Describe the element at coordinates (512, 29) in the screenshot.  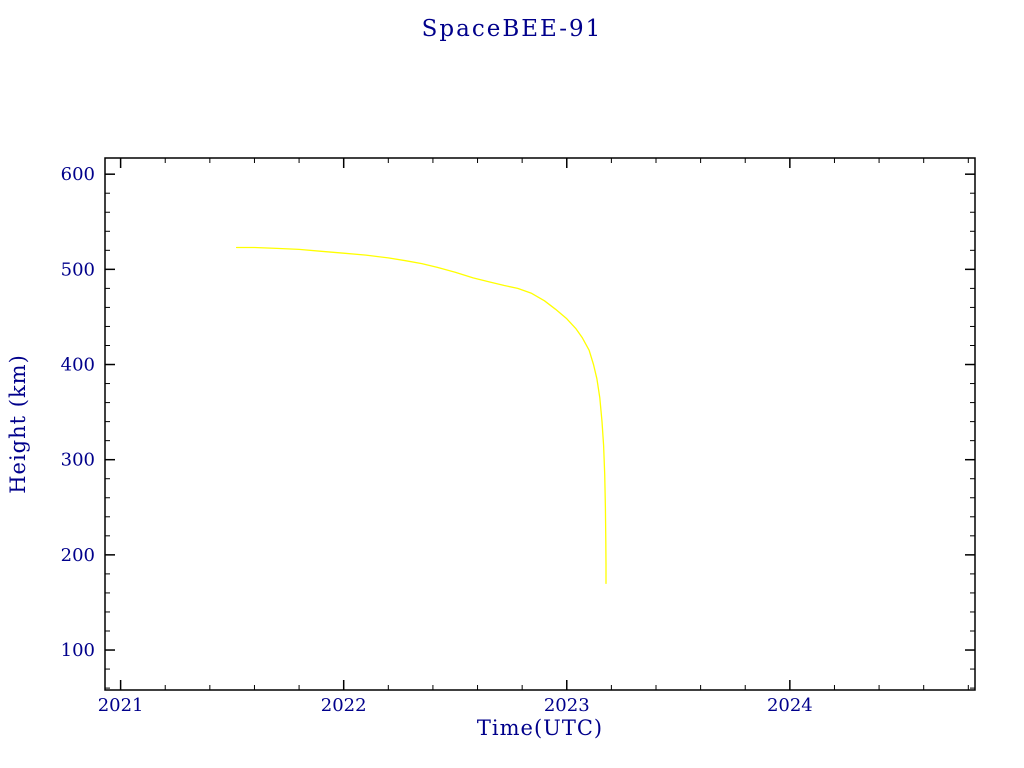
I see `chart-title: SpaceBEE-91` at that location.